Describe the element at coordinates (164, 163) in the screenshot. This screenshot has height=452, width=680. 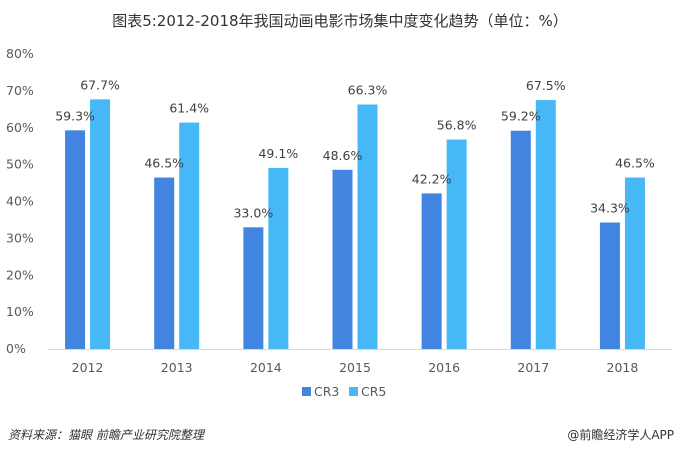
I see `data-label-cr3: 46.5%` at that location.